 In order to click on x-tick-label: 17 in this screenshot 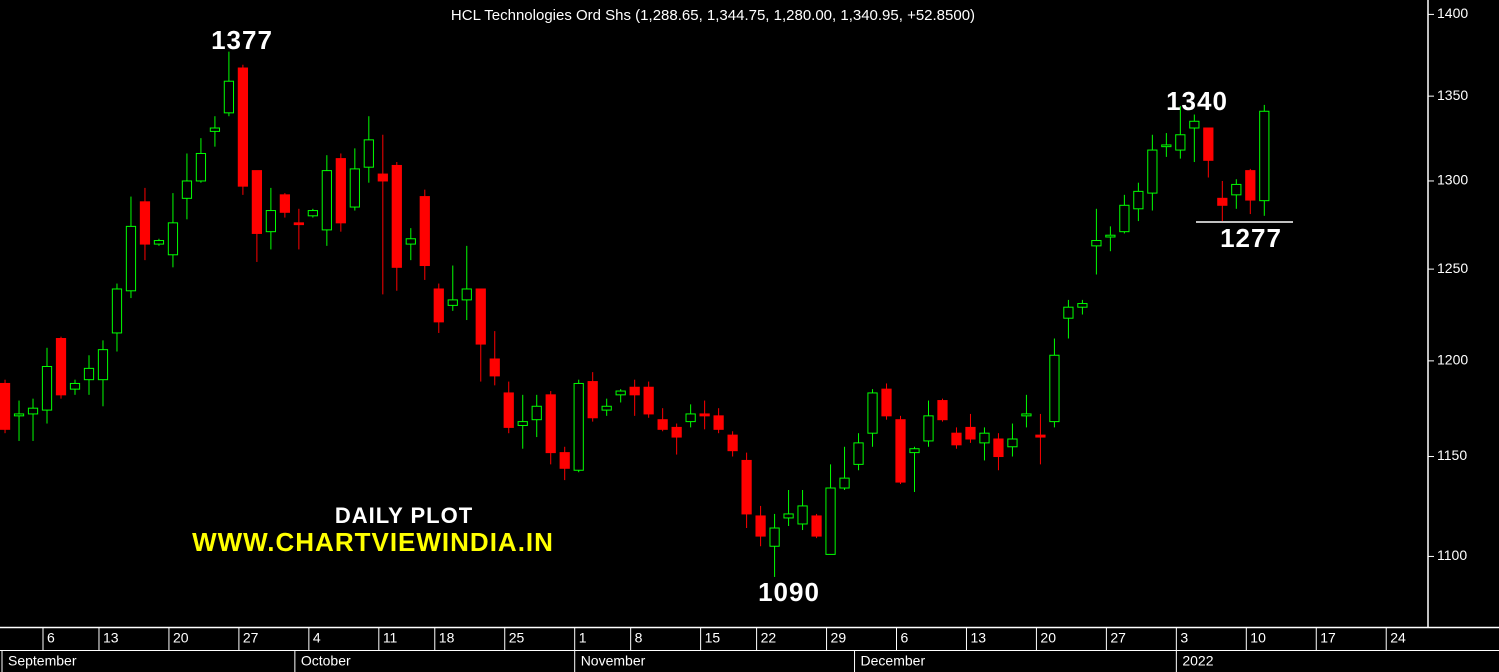, I will do `click(1328, 638)`.